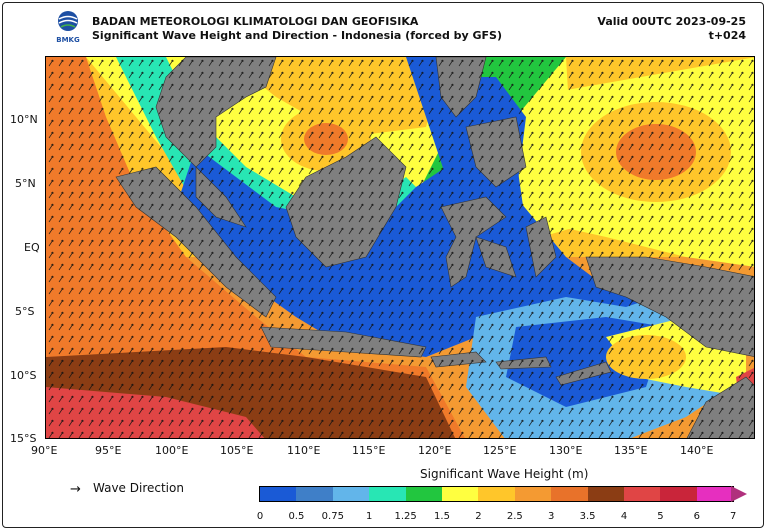 Image resolution: width=768 pixels, height=532 pixels. What do you see at coordinates (696, 516) in the screenshot?
I see `colorbar-tick-label: 6` at bounding box center [696, 516].